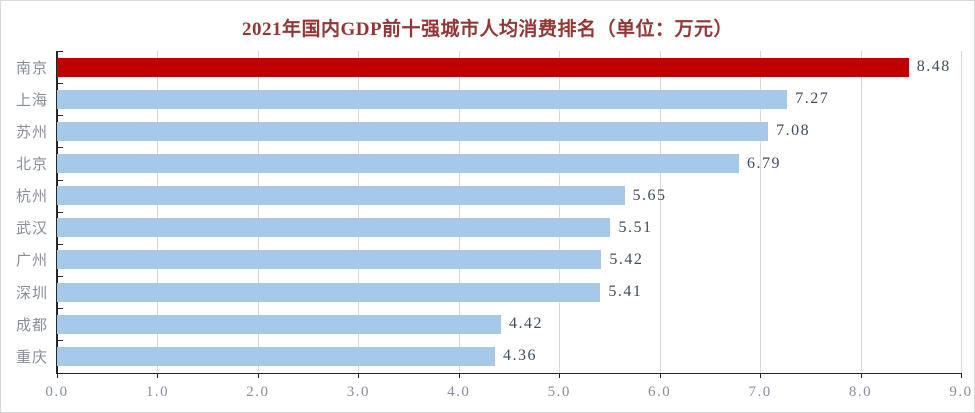 The width and height of the screenshot is (975, 413). What do you see at coordinates (487, 29) in the screenshot?
I see `chart-title: 2021年国内GDP前十强城市人均消费排名（单位：万元）` at bounding box center [487, 29].